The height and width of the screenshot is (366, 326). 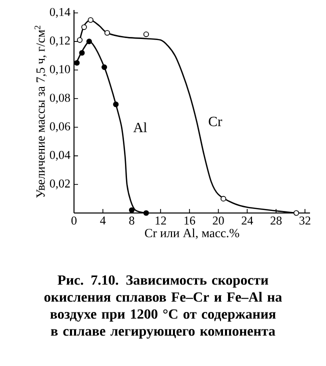 I want to click on x-tick-label: 32, so click(x=305, y=220).